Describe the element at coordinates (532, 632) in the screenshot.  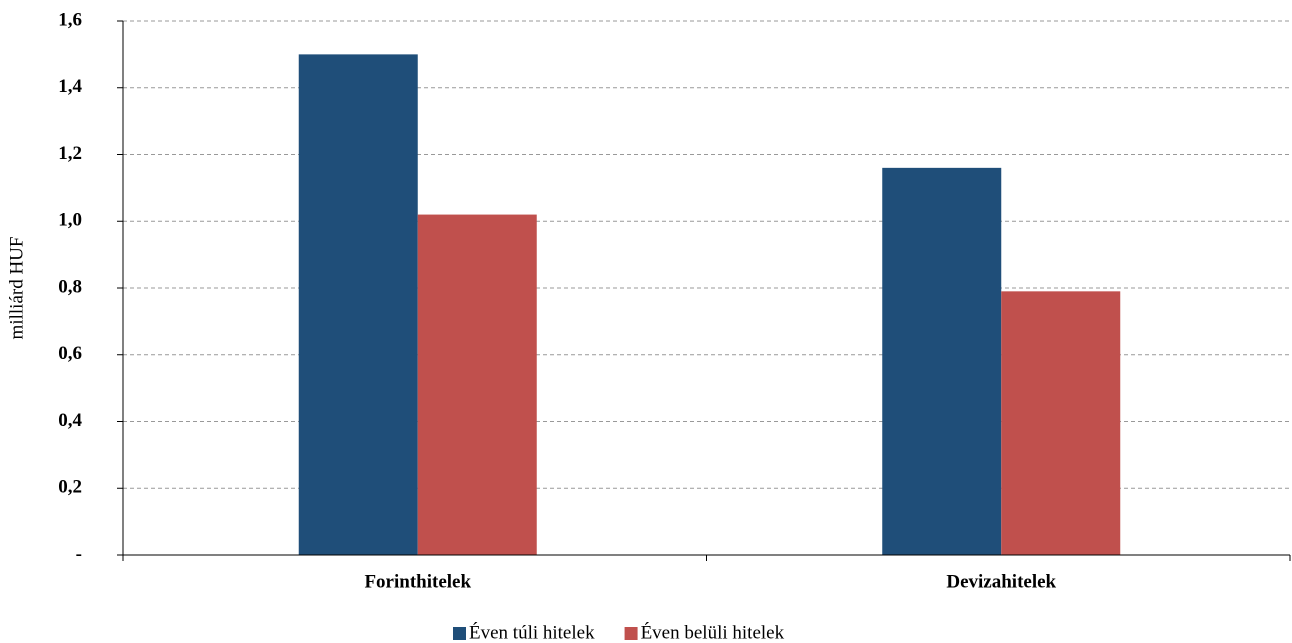
I see `legend-label: Éven túli hitelek` at that location.